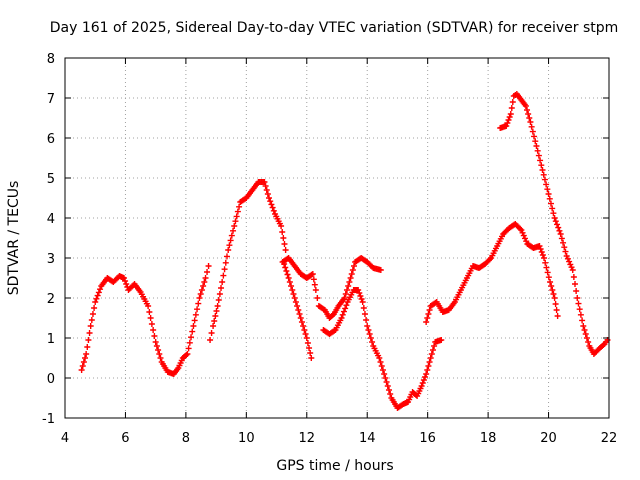 This screenshot has width=640, height=480. What do you see at coordinates (145, 320) in the screenshot?
I see `series-seg1` at bounding box center [145, 320].